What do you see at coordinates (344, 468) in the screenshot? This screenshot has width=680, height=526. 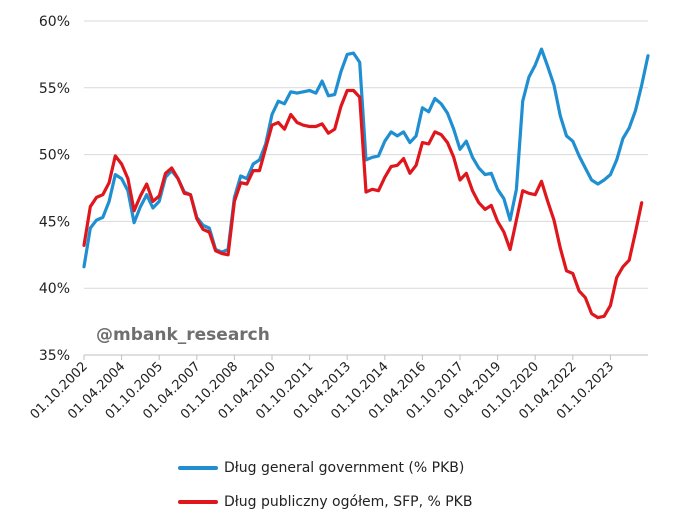 I see `legend-label-general-government: Dług general government (% PKB)` at bounding box center [344, 468].